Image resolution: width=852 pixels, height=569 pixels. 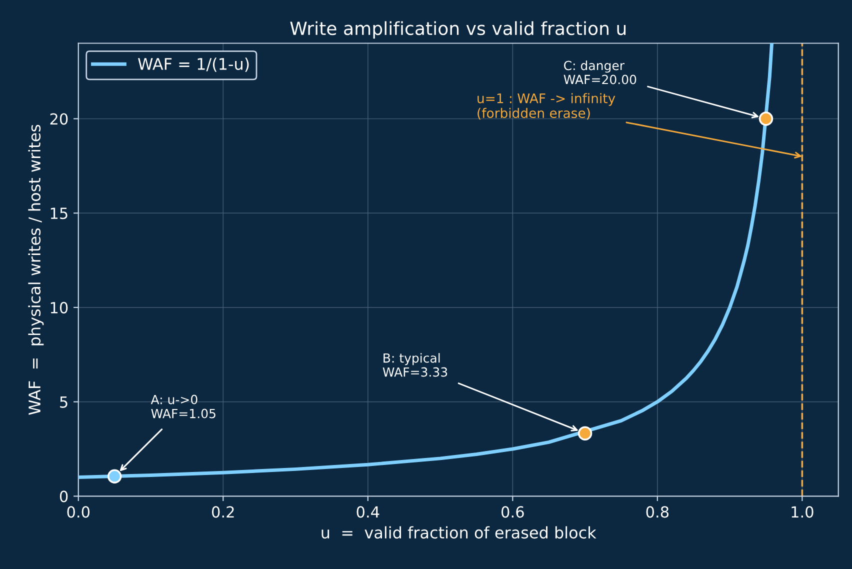 What do you see at coordinates (513, 512) in the screenshot?
I see `x-tick-label: 0.6` at bounding box center [513, 512].